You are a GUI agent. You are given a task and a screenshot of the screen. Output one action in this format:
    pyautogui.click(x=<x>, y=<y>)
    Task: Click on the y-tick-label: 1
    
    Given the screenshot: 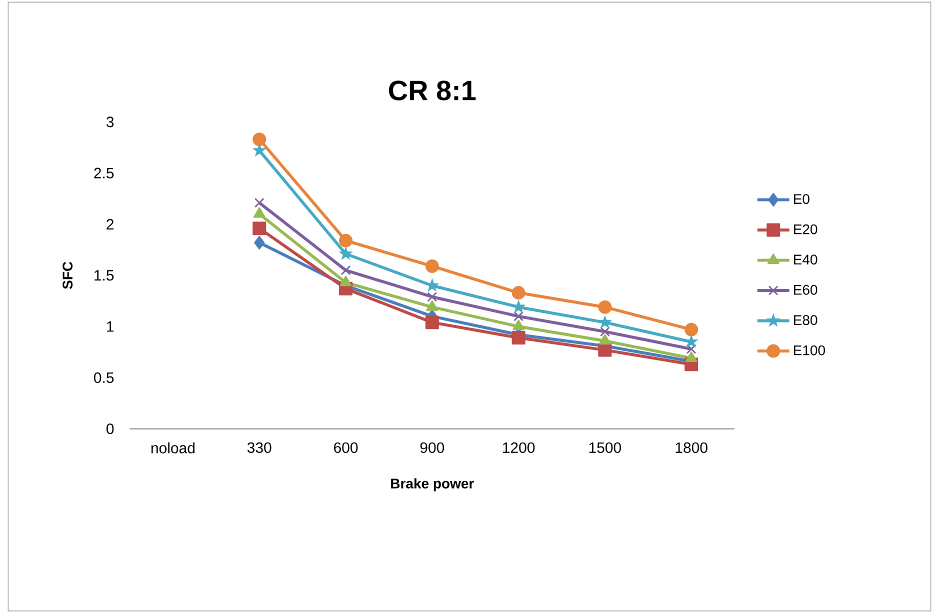 What is the action you would take?
    pyautogui.click(x=110, y=326)
    